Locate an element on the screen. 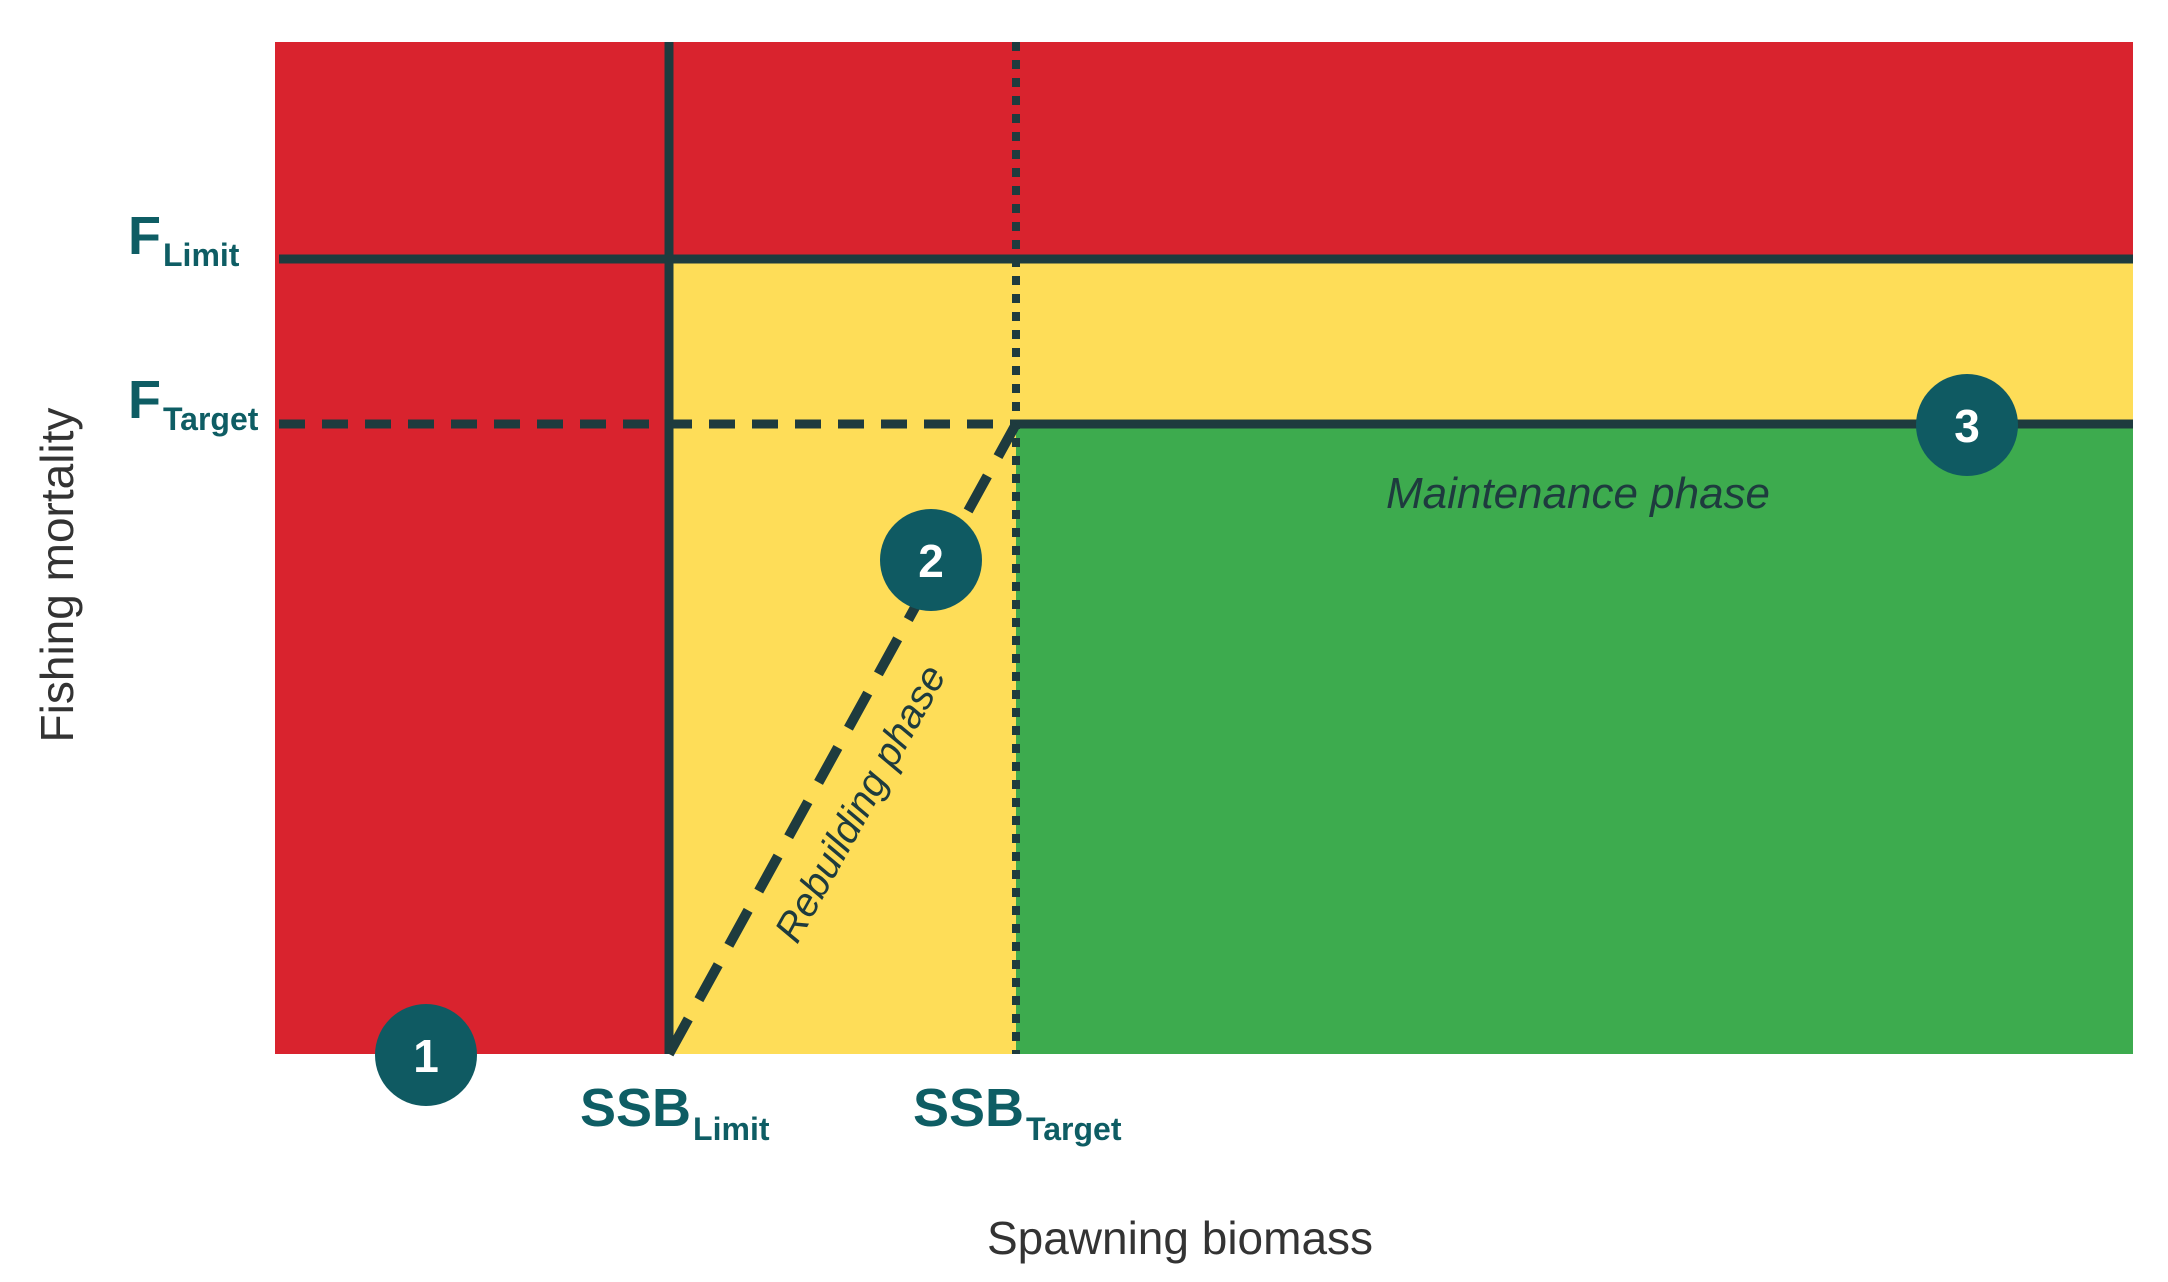 This screenshot has height=1282, width=2168. svg-text: FLimit is located at coordinates (184, 239).